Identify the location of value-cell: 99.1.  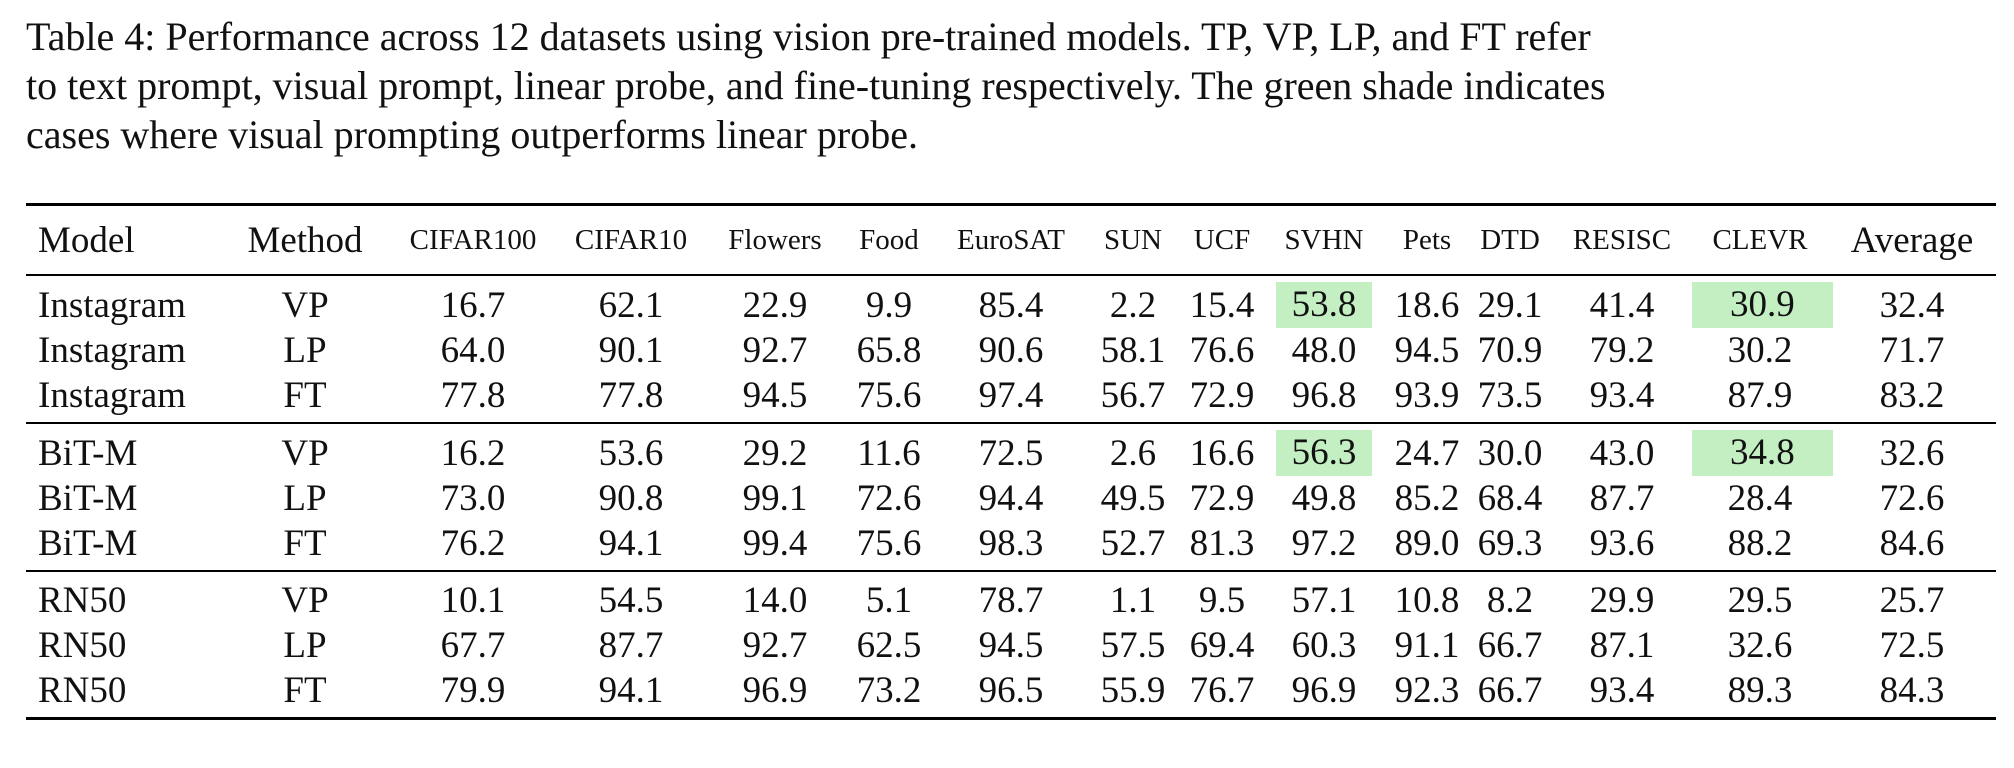
(775, 498).